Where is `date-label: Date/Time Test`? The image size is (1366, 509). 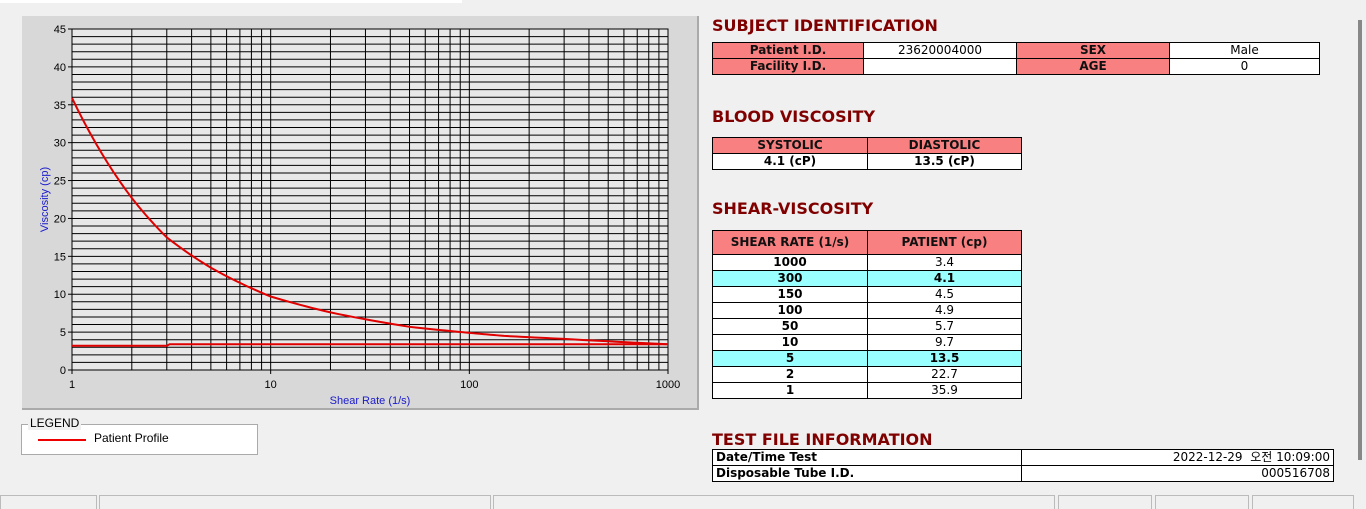
date-label: Date/Time Test is located at coordinates (867, 457).